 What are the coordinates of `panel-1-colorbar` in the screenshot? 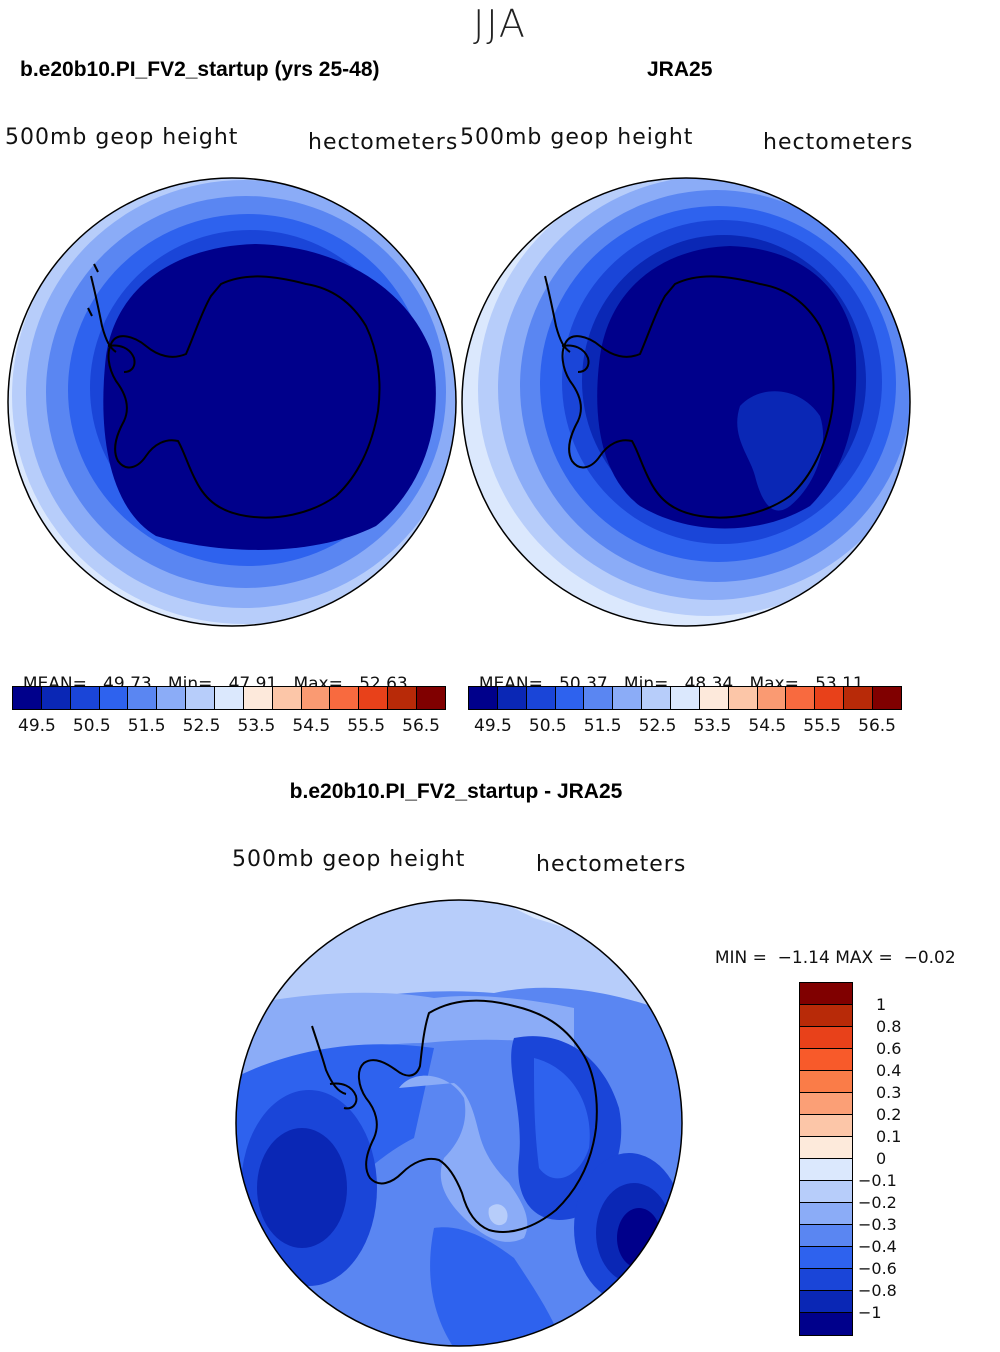 It's located at (229, 698).